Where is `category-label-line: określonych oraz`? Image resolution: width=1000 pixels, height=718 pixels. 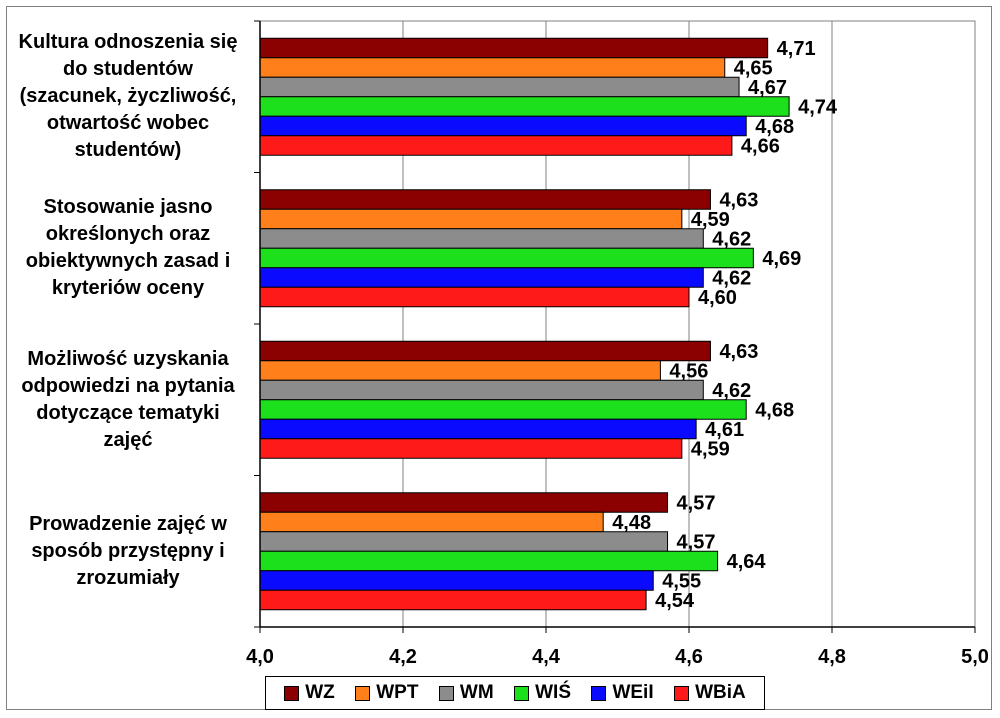
category-label-line: określonych oraz is located at coordinates (128, 234).